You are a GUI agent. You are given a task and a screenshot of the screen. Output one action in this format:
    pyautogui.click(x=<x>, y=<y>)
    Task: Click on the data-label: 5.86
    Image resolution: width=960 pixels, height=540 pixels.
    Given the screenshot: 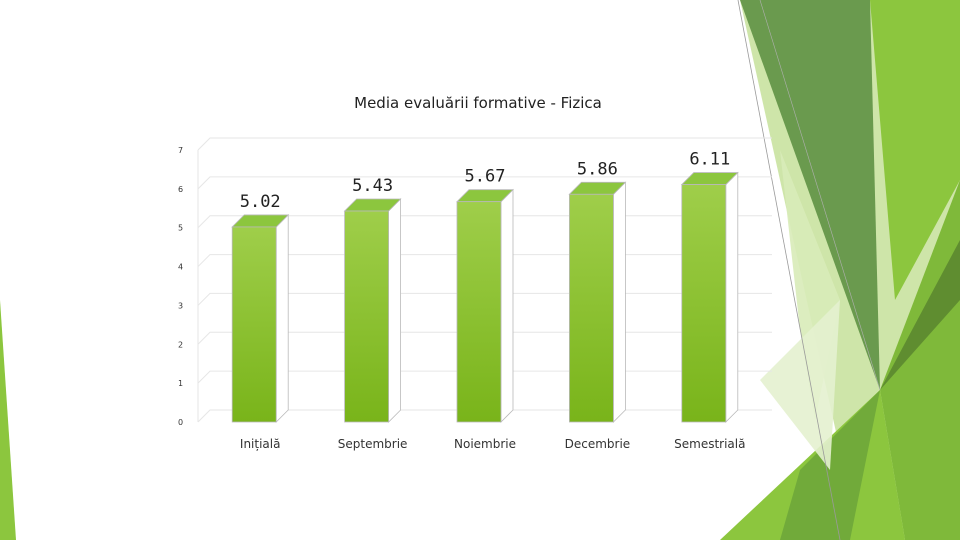 What is the action you would take?
    pyautogui.click(x=597, y=169)
    